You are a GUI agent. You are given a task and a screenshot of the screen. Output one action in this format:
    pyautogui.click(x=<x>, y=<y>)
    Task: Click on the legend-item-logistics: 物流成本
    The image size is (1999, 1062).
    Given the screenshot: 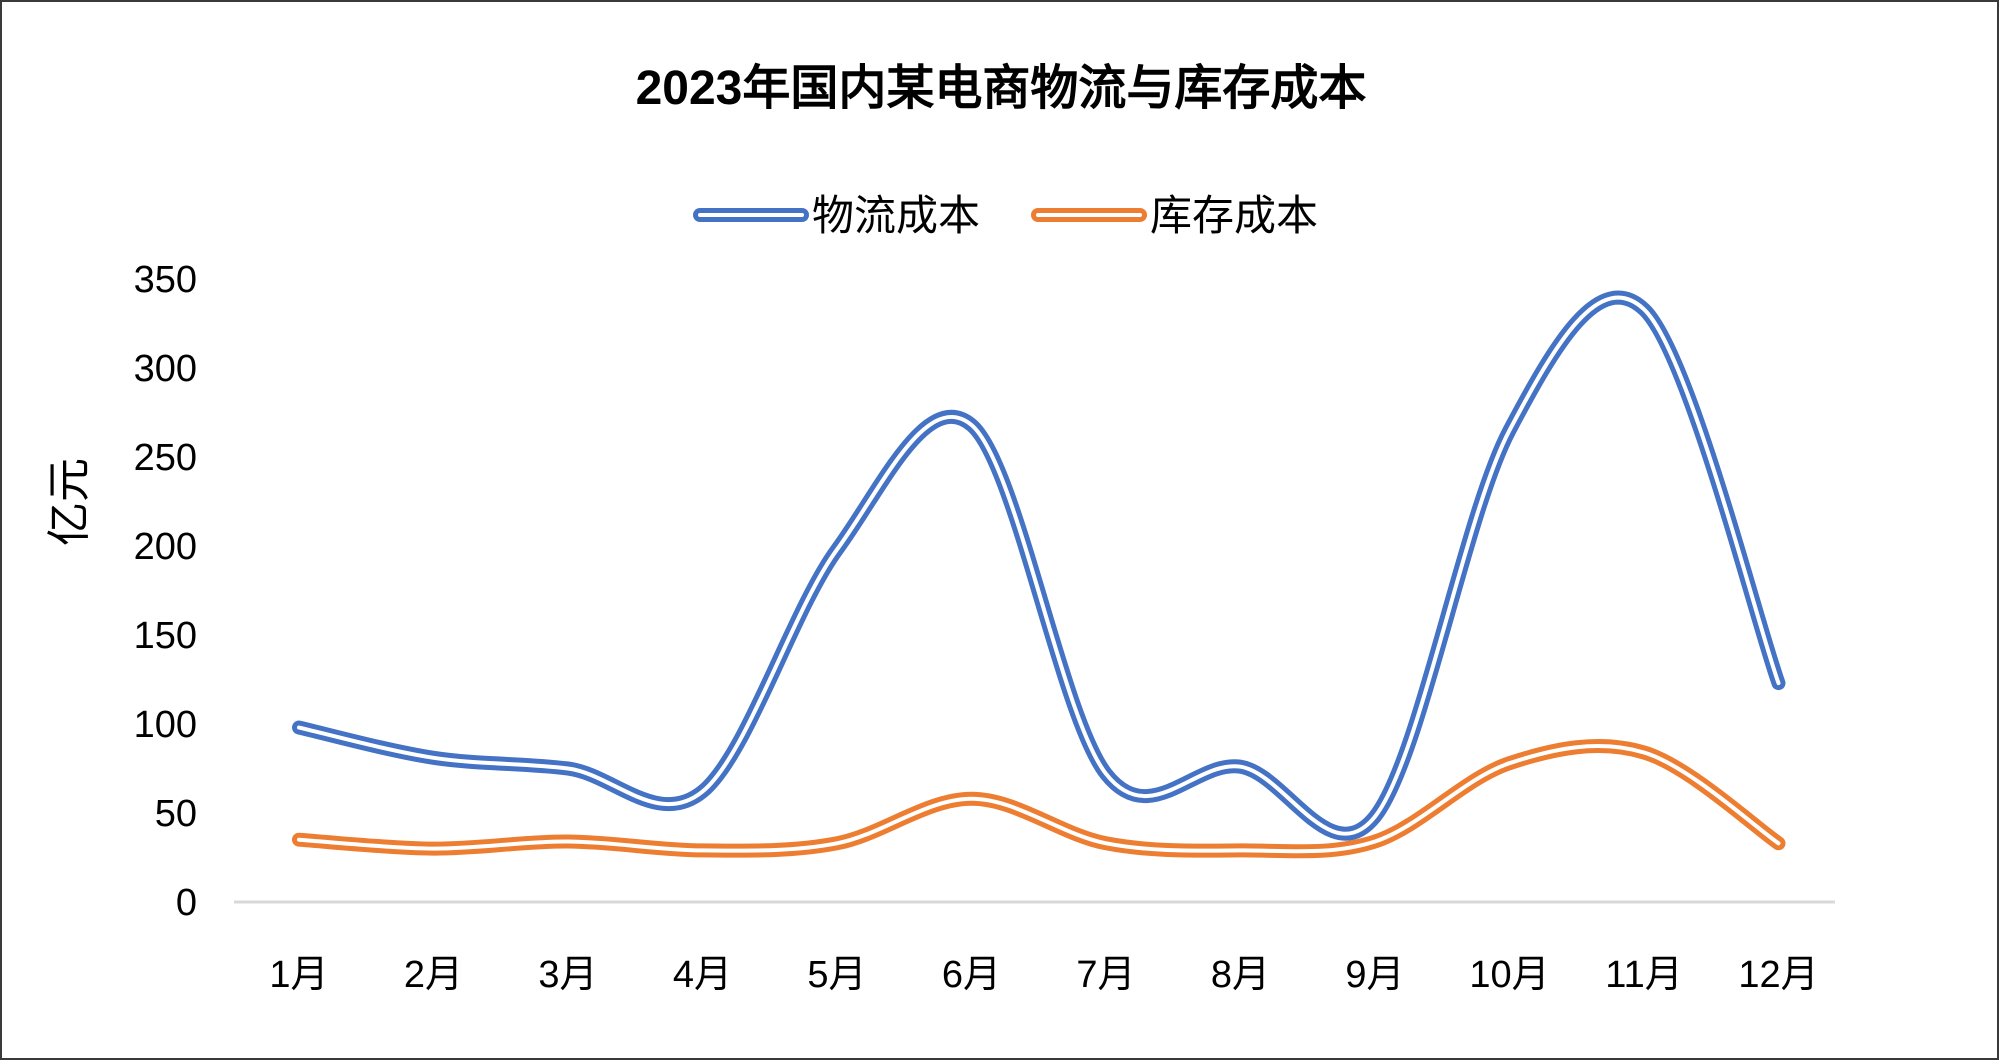 What is the action you would take?
    pyautogui.click(x=840, y=215)
    